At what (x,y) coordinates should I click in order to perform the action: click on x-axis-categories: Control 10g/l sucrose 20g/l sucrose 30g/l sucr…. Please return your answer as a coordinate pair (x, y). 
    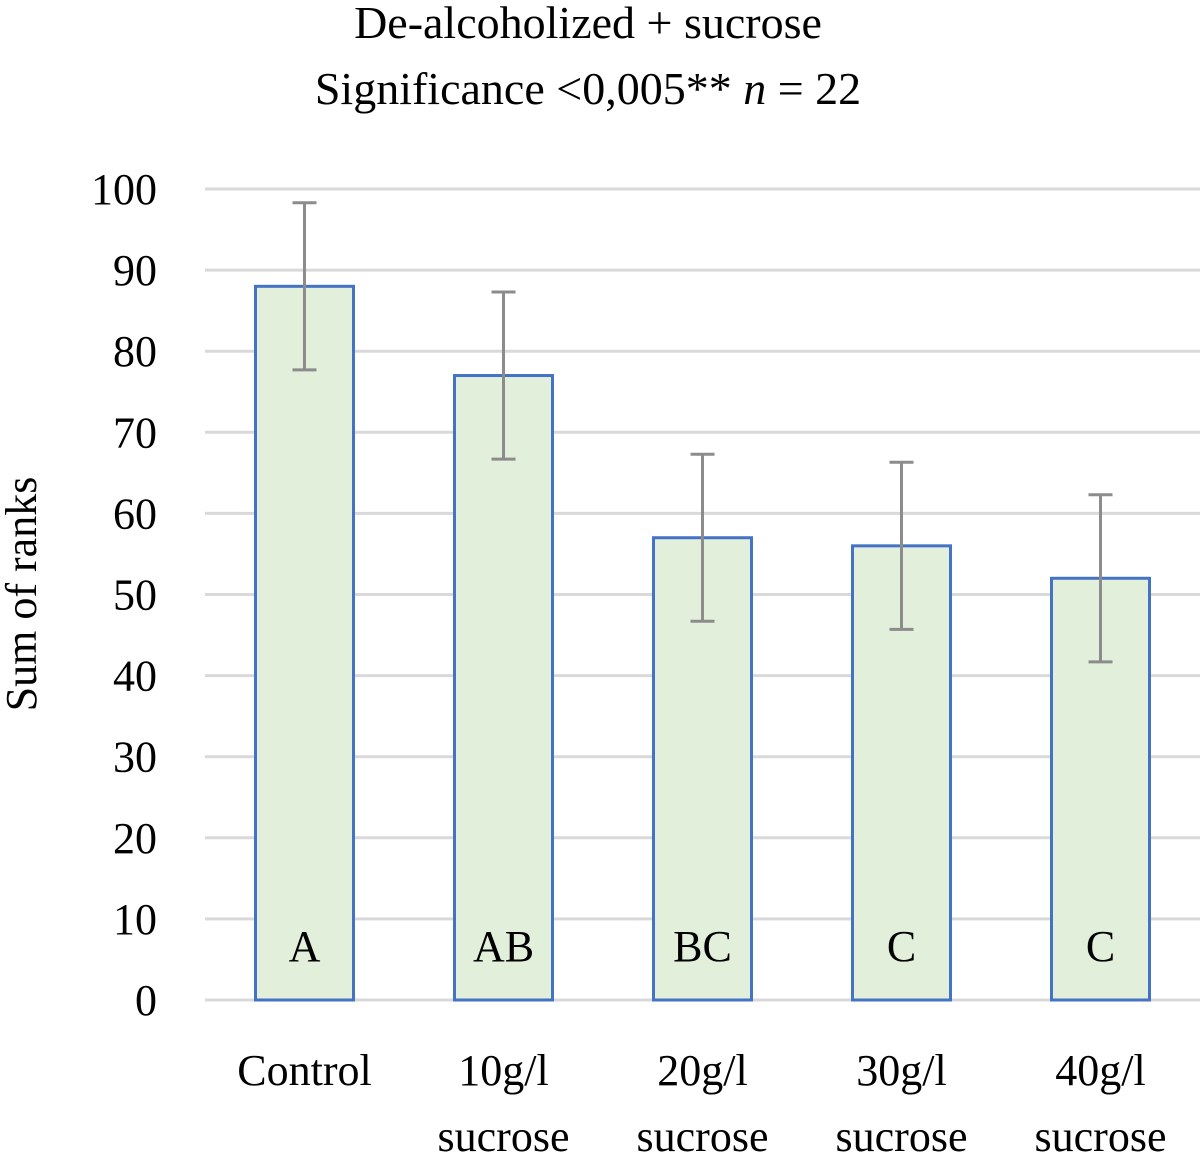
    Looking at the image, I should click on (701, 1099).